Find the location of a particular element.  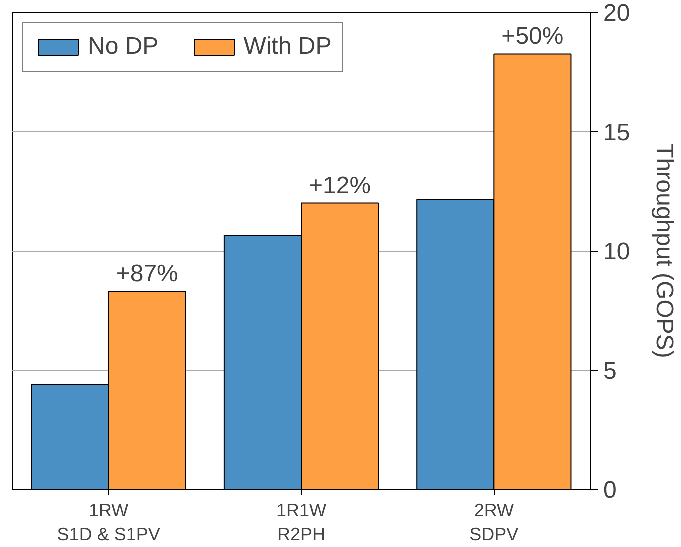

annotation: +12% is located at coordinates (340, 186).